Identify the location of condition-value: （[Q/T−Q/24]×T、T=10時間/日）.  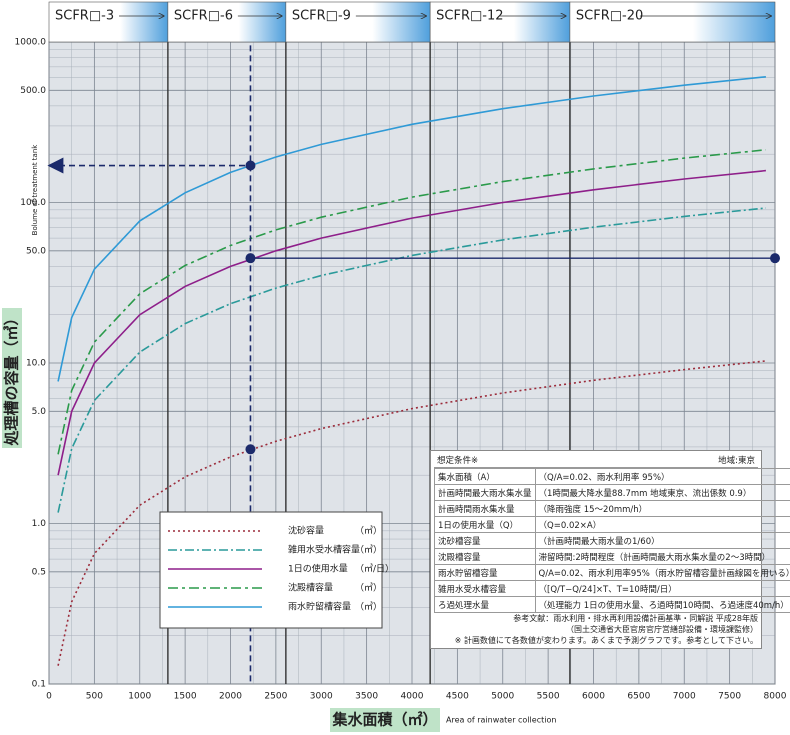
(662, 588).